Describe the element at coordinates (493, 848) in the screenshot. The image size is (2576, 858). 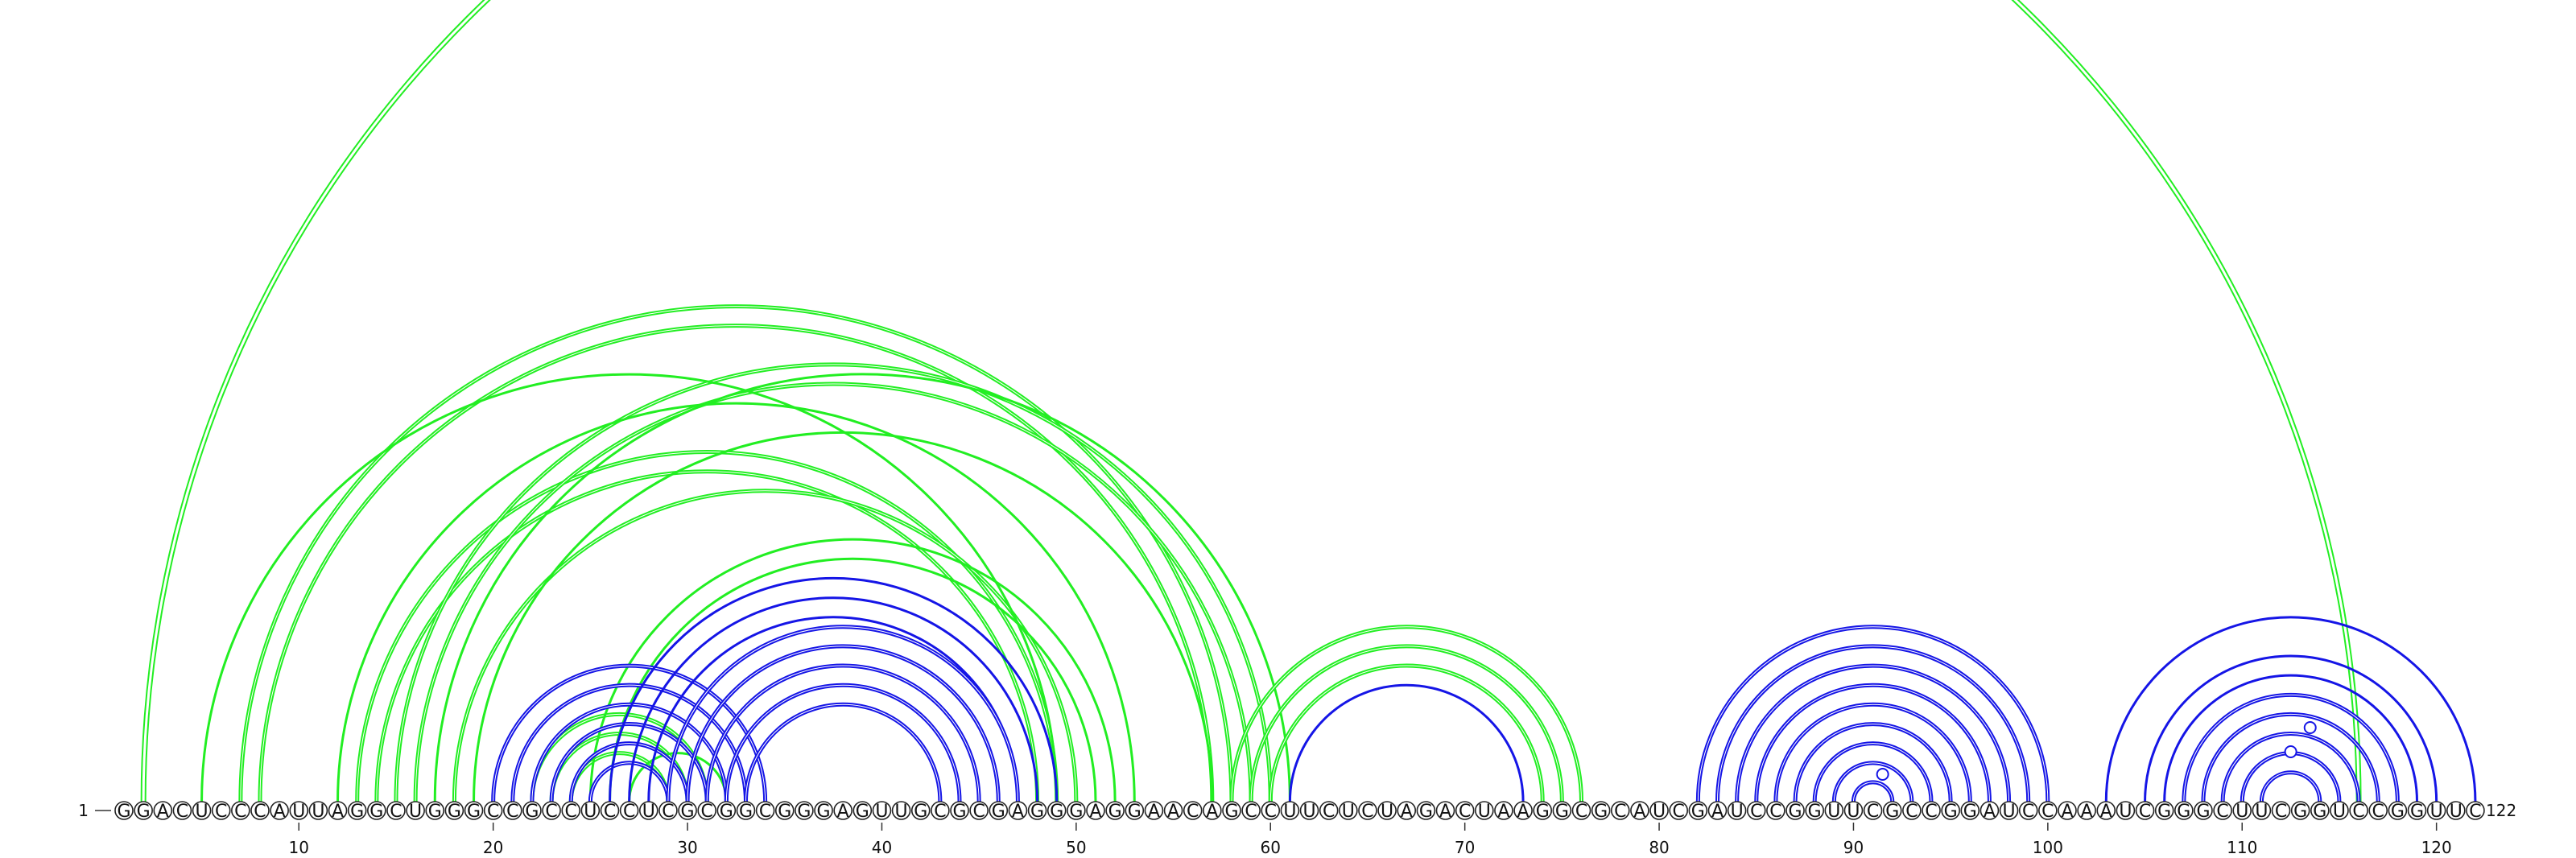
I see `tick-label-20: 20` at that location.